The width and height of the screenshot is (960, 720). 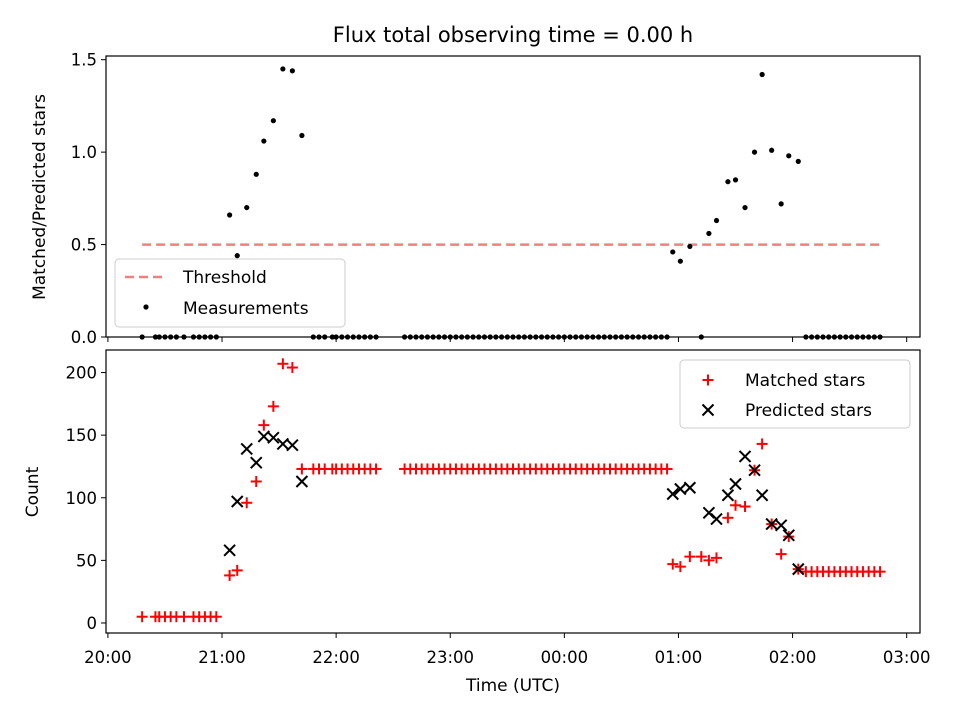 What do you see at coordinates (84, 245) in the screenshot?
I see `ratio-y-tick-label: 0.5` at bounding box center [84, 245].